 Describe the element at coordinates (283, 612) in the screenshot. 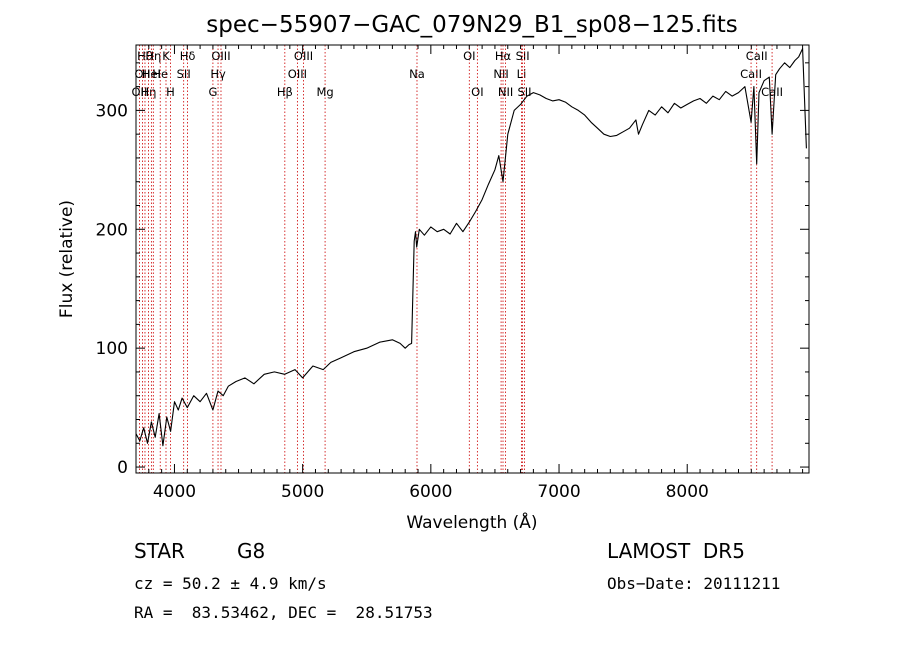

I see `coordinates-text: RA = 83.53462, DEC = 28.51753` at that location.